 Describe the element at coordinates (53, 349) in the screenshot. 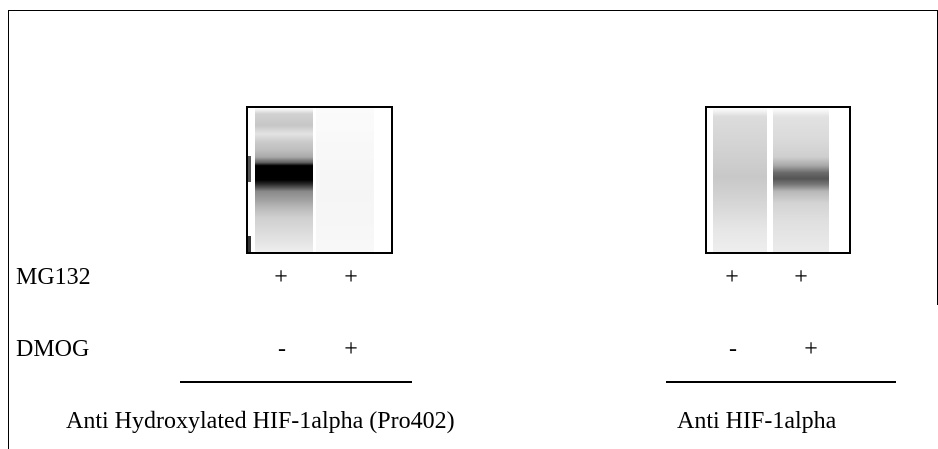

I see `dmog-row-label: DMOG` at that location.